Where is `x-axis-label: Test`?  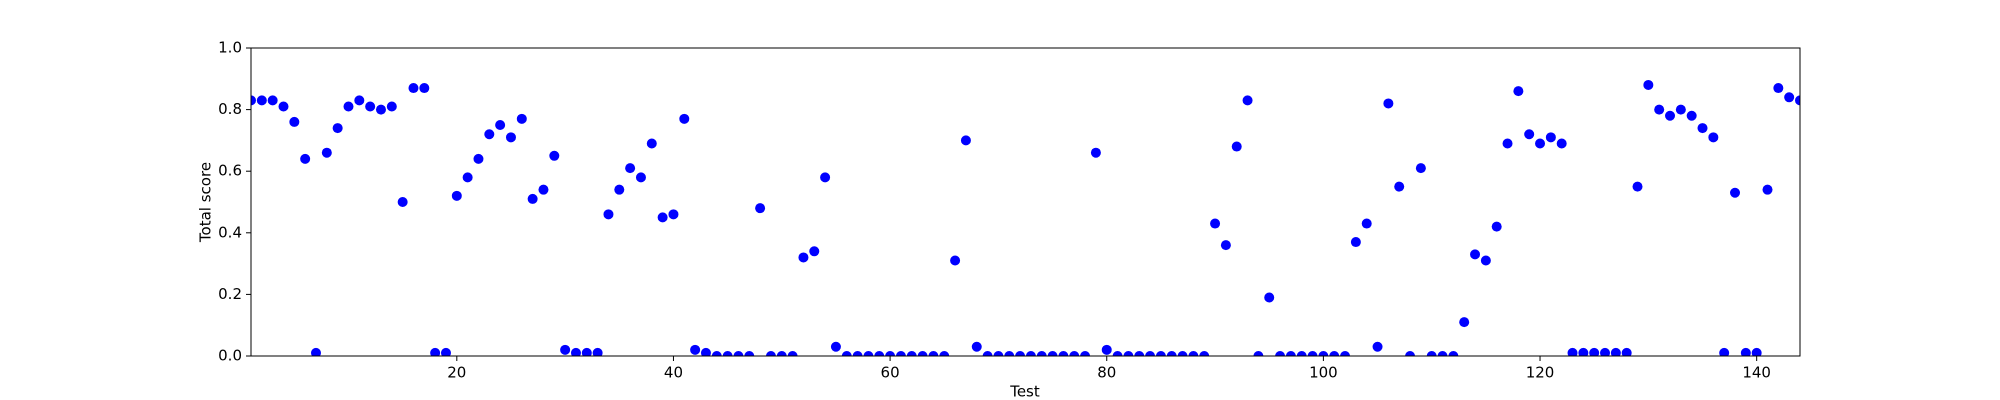 x-axis-label: Test is located at coordinates (1024, 391).